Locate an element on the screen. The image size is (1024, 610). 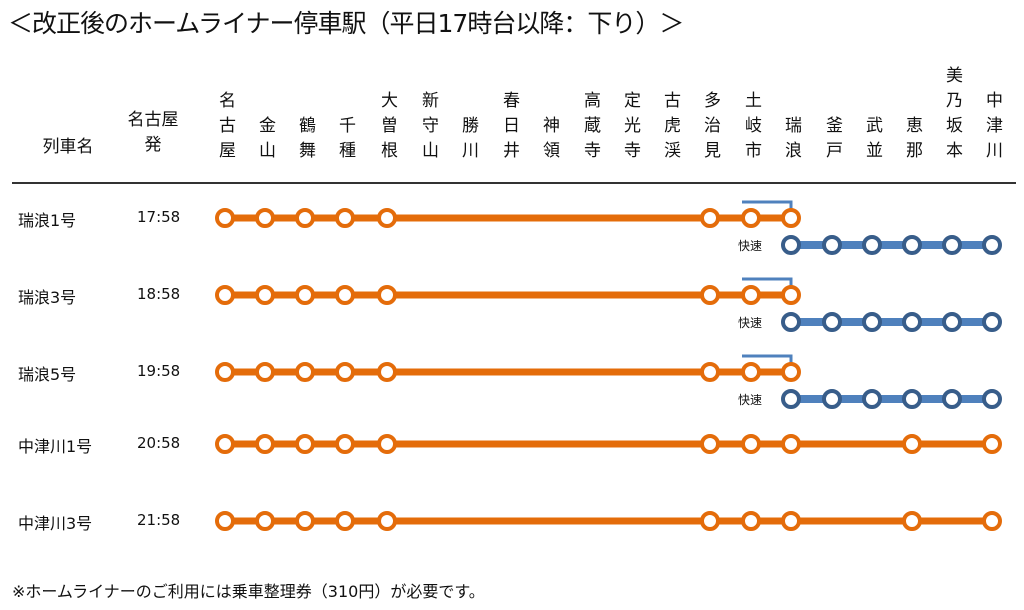
departure-time: 19:58 is located at coordinates (159, 371).